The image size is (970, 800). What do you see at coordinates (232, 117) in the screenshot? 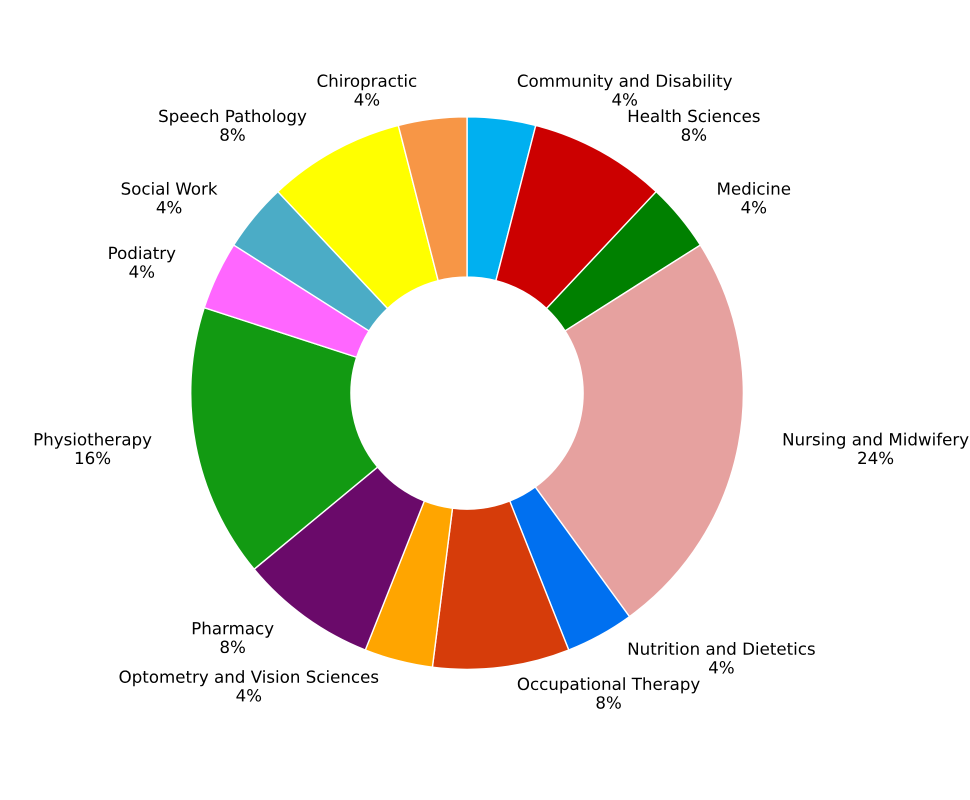
I see `slice-label: Speech Pathology` at bounding box center [232, 117].